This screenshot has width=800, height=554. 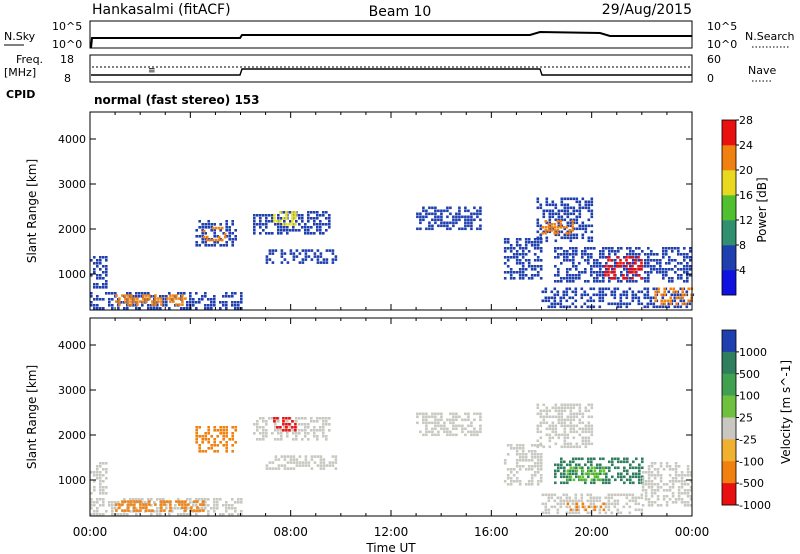 I want to click on time-tick-3: 12:00, so click(x=391, y=532).